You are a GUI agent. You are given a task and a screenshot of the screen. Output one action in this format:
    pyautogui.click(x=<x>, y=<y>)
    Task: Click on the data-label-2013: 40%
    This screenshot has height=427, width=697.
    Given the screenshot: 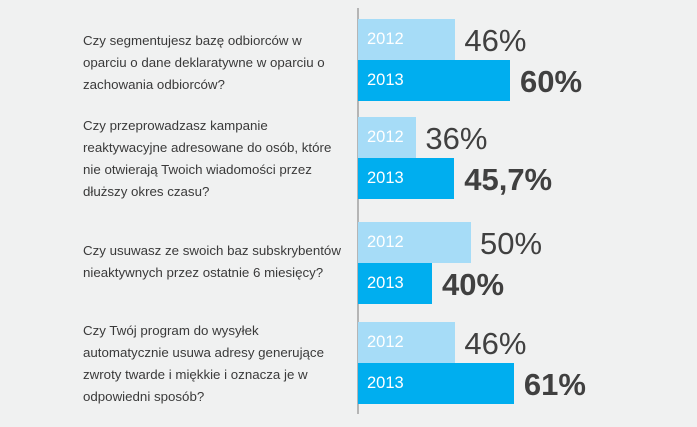 What is the action you would take?
    pyautogui.click(x=473, y=284)
    